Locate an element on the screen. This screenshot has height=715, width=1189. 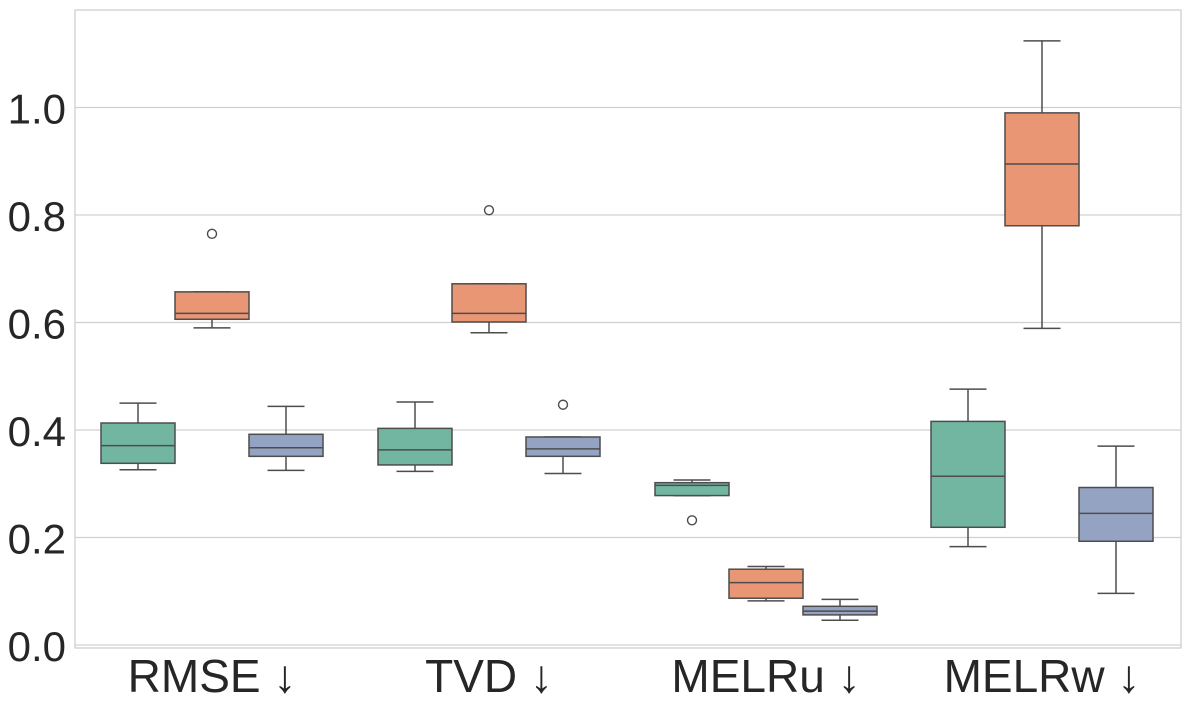
x-tick-label: TVD ↓ is located at coordinates (489, 676).